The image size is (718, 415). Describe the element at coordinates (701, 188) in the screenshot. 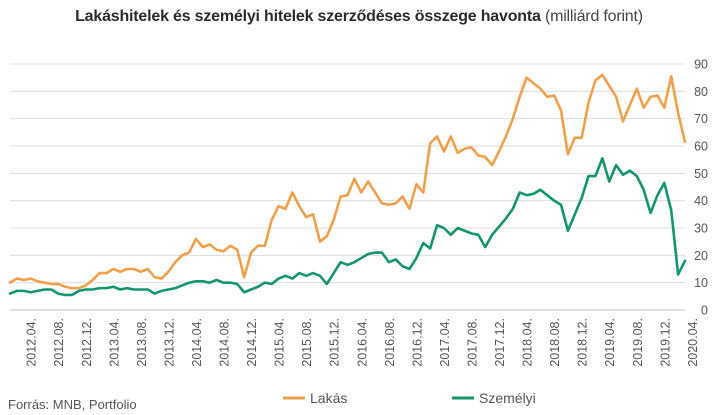

I see `y-axis-ticks: 0 10 20 30 40 50 60 70 80 90` at that location.